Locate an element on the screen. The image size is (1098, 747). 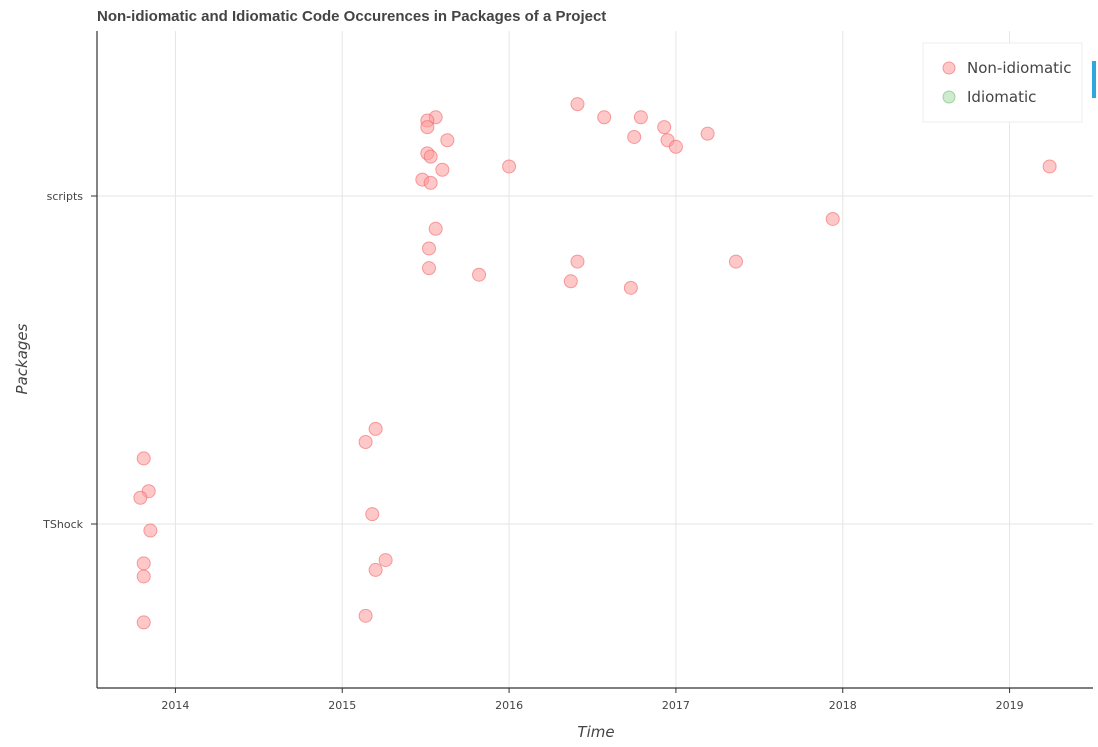
legend-label-non-idiomatic: Non-idiomatic is located at coordinates (1019, 68).